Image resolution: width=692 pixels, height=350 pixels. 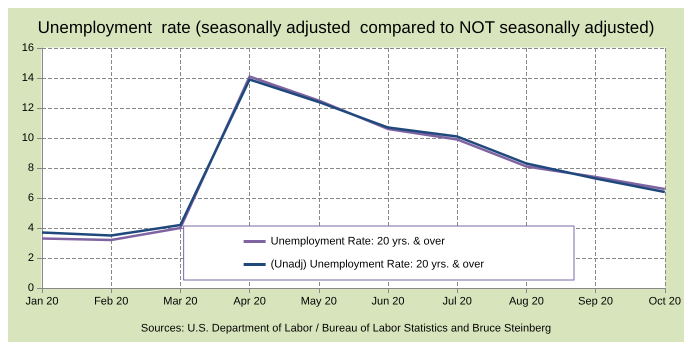 I want to click on y-tick-label: 8, so click(x=31, y=168).